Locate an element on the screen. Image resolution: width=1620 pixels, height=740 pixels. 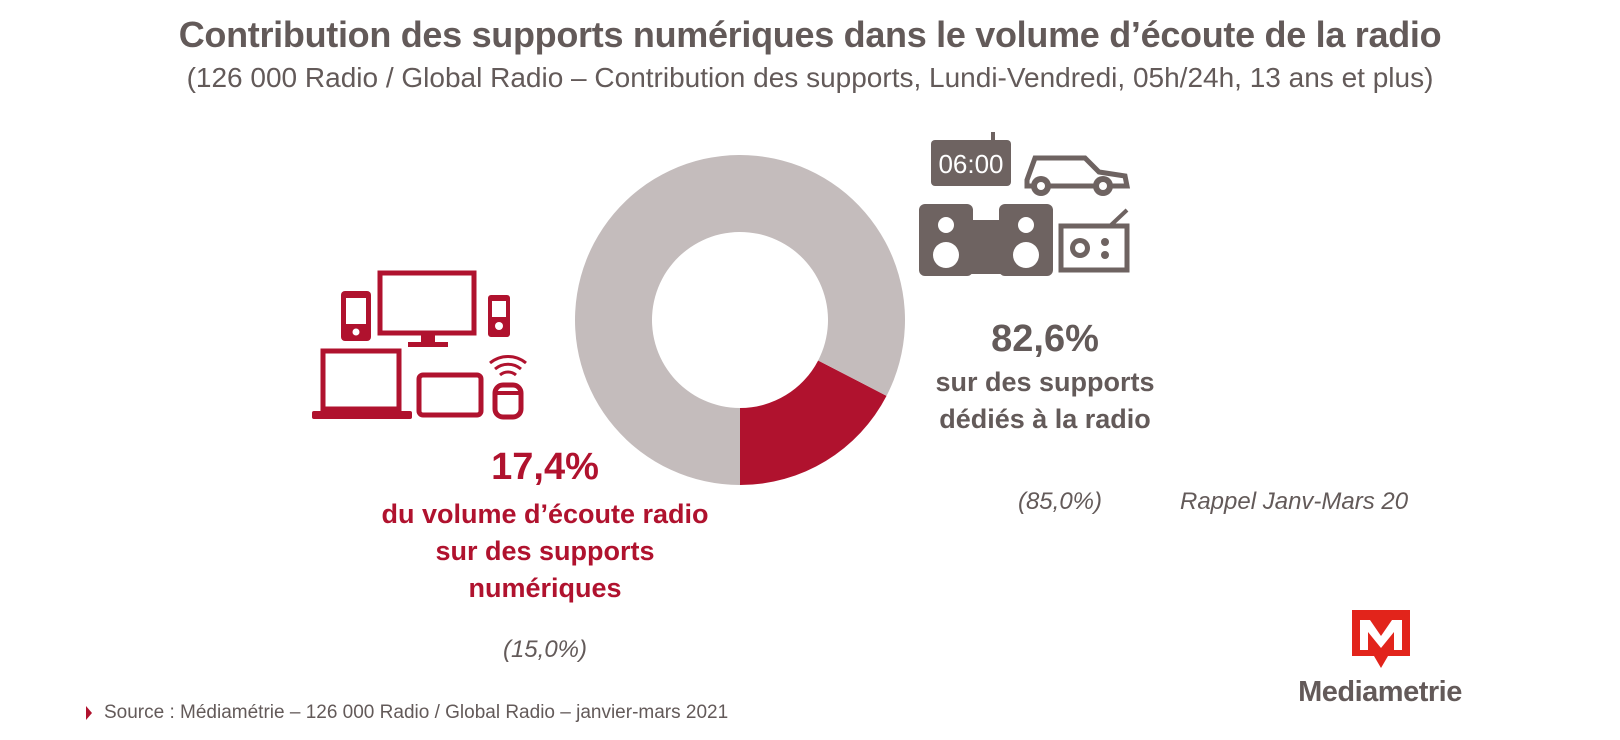
dedicated-desc-line: sur des supports is located at coordinates (1045, 382).